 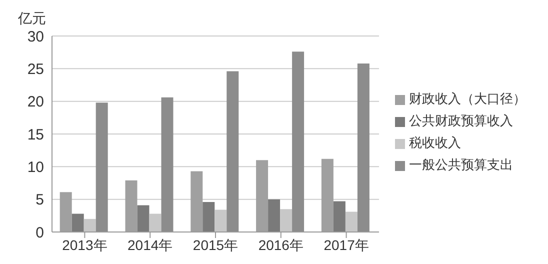 I want to click on x-tick-label: 2015年, so click(x=215, y=244).